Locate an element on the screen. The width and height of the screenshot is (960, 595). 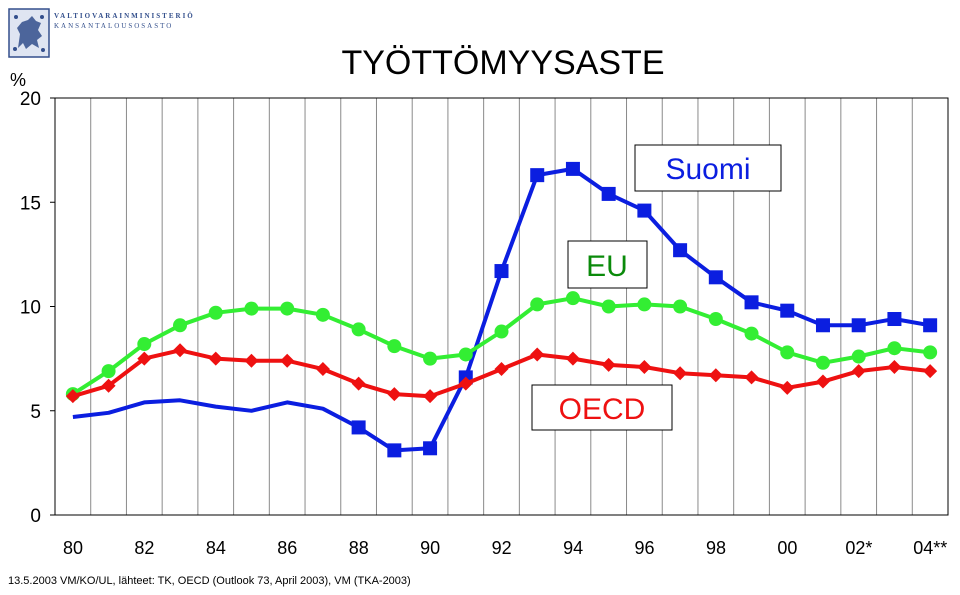
x-tick-label: 84 is located at coordinates (216, 548).